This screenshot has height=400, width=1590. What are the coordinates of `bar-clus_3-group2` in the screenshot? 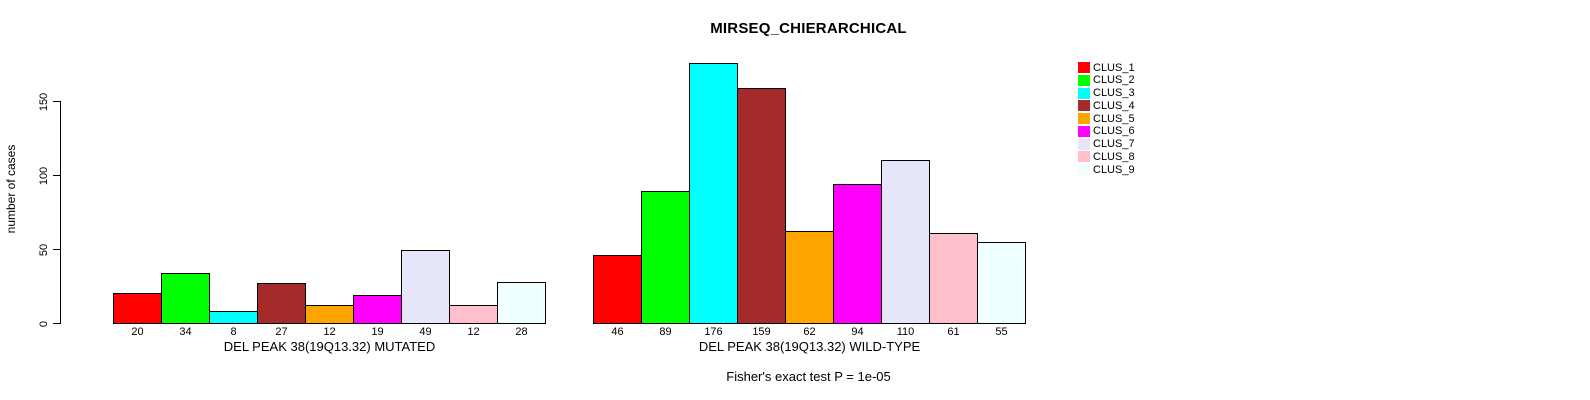 It's located at (713, 193).